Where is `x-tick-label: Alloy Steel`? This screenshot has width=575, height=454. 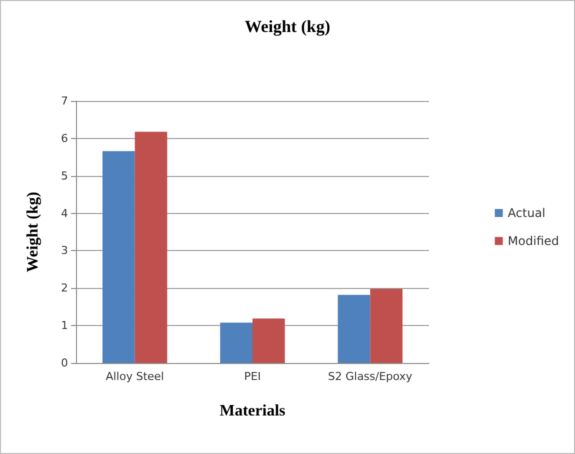
x-tick-label: Alloy Steel is located at coordinates (135, 376).